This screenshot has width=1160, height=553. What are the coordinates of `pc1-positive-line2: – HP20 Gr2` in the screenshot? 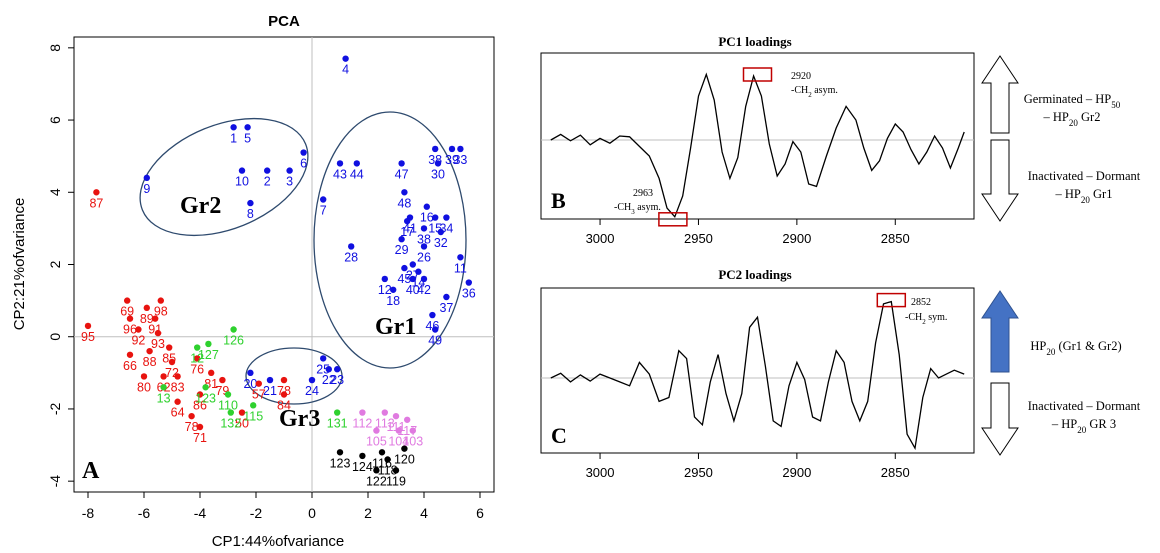 It's located at (1072, 119).